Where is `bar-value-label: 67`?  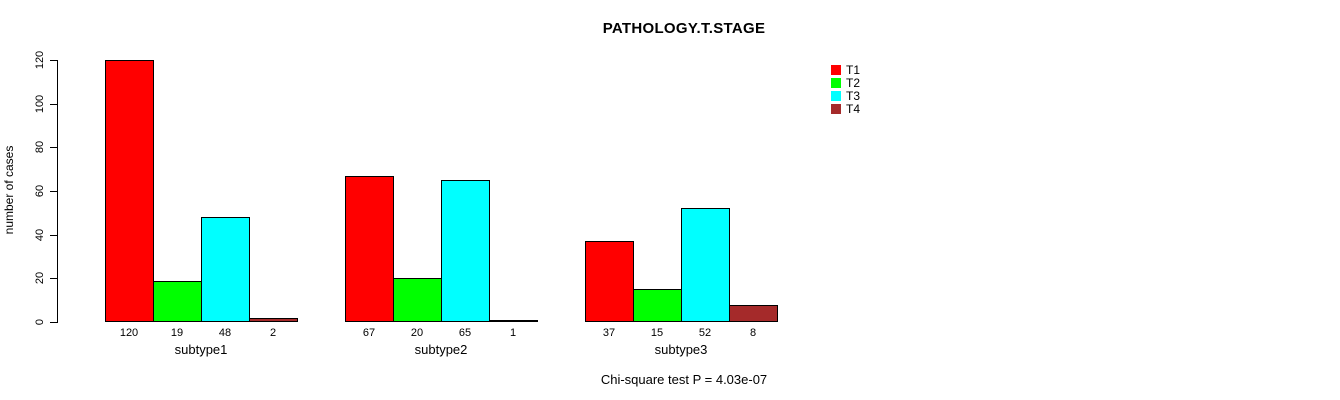
bar-value-label: 67 is located at coordinates (369, 333).